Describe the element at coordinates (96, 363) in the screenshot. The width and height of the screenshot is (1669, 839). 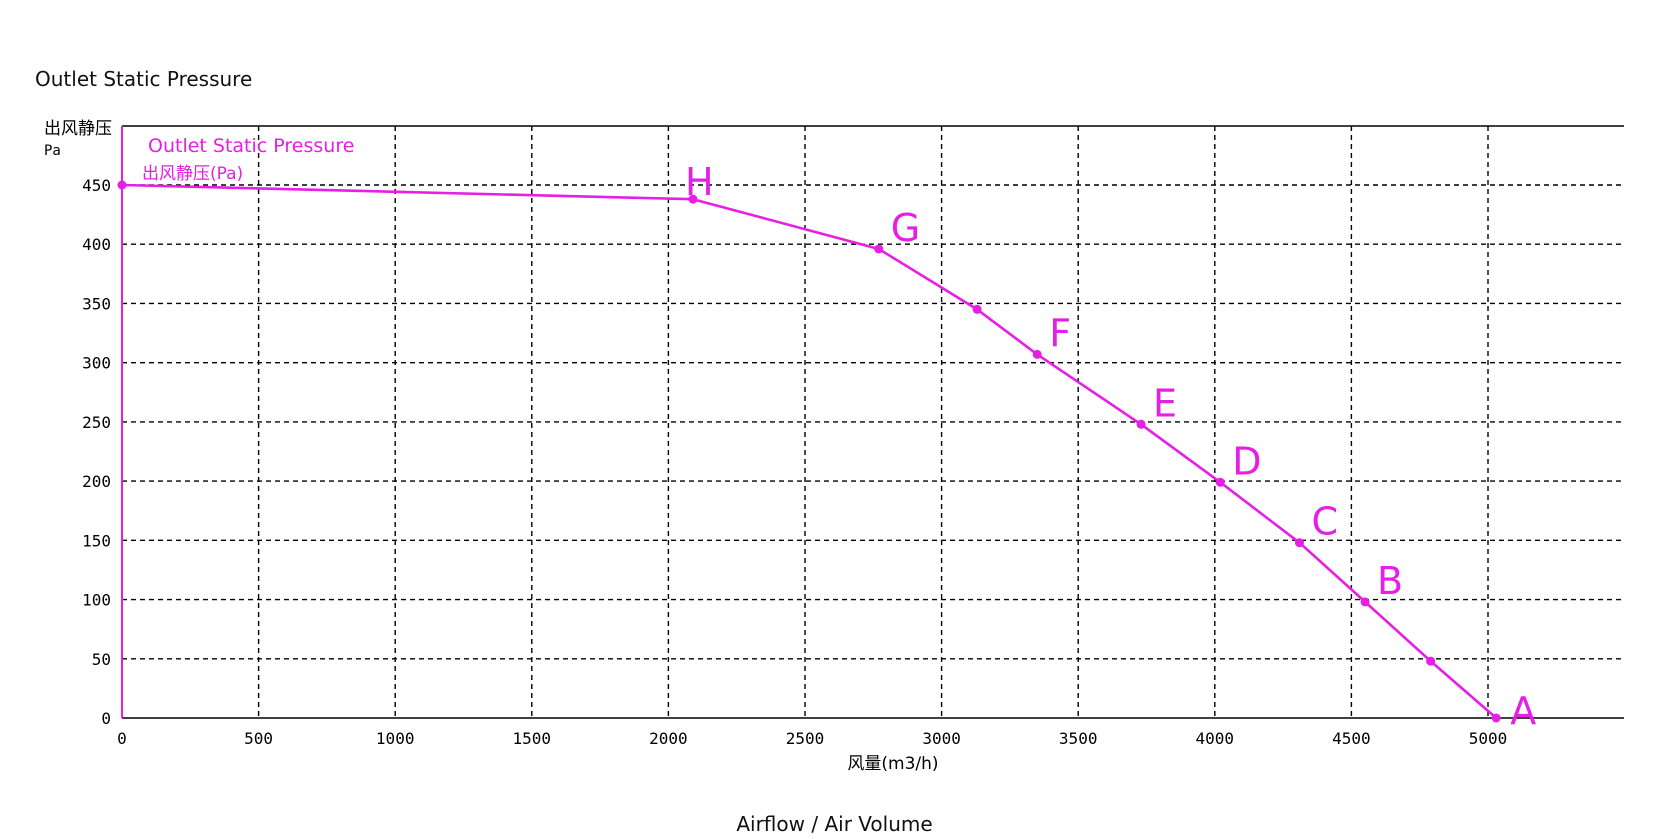
I see `y-tick-label: 300` at that location.